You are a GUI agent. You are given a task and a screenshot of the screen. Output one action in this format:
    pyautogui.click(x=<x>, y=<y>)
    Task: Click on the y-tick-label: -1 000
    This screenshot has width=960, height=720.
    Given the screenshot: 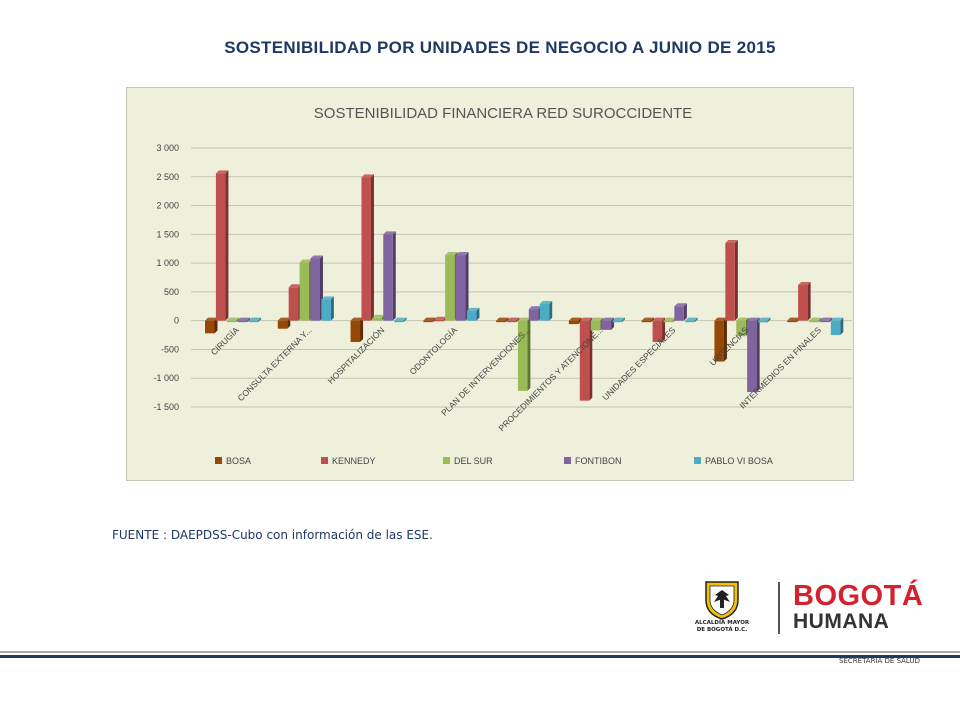 What is the action you would take?
    pyautogui.click(x=166, y=378)
    